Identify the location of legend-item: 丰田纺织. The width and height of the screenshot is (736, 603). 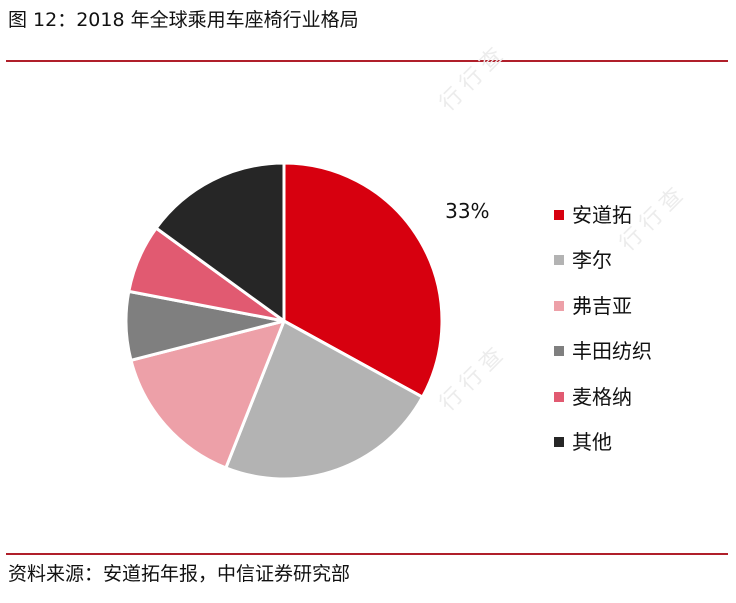
(603, 352).